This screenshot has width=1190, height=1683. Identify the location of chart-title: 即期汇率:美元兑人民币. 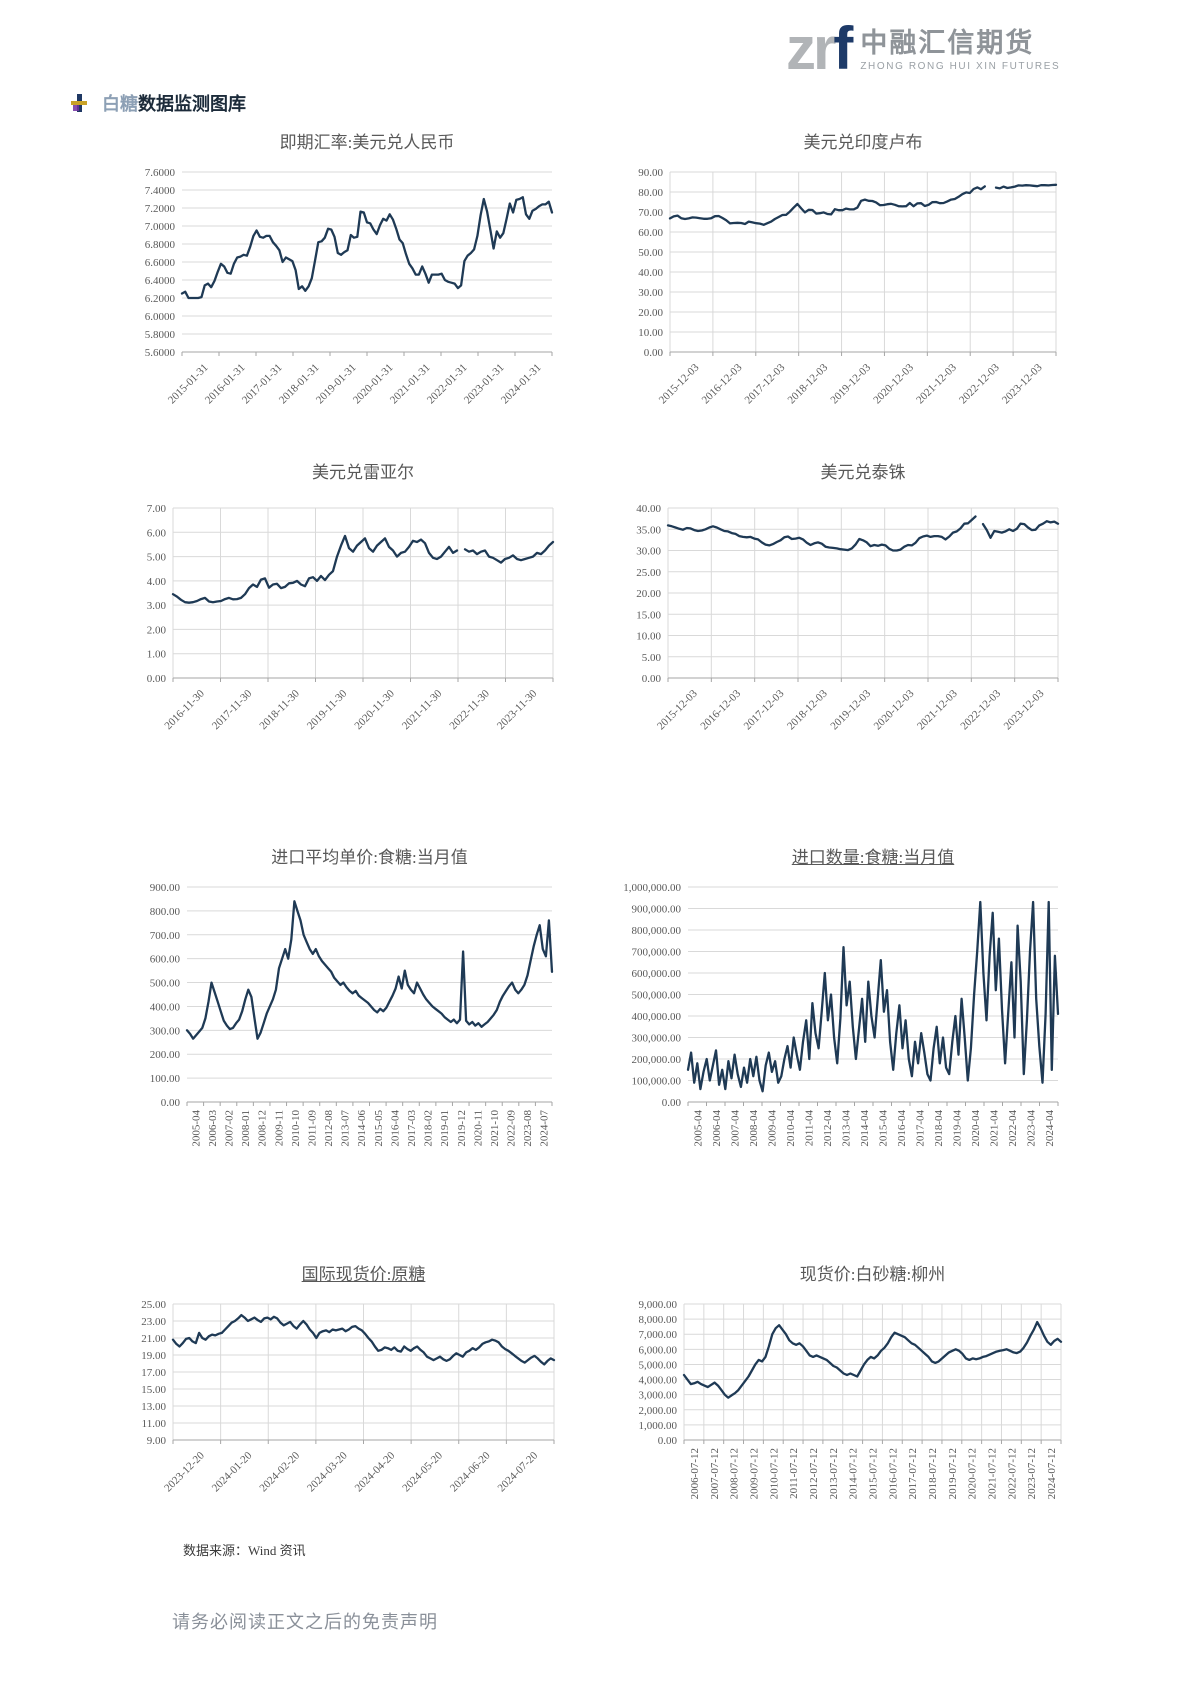
(367, 142).